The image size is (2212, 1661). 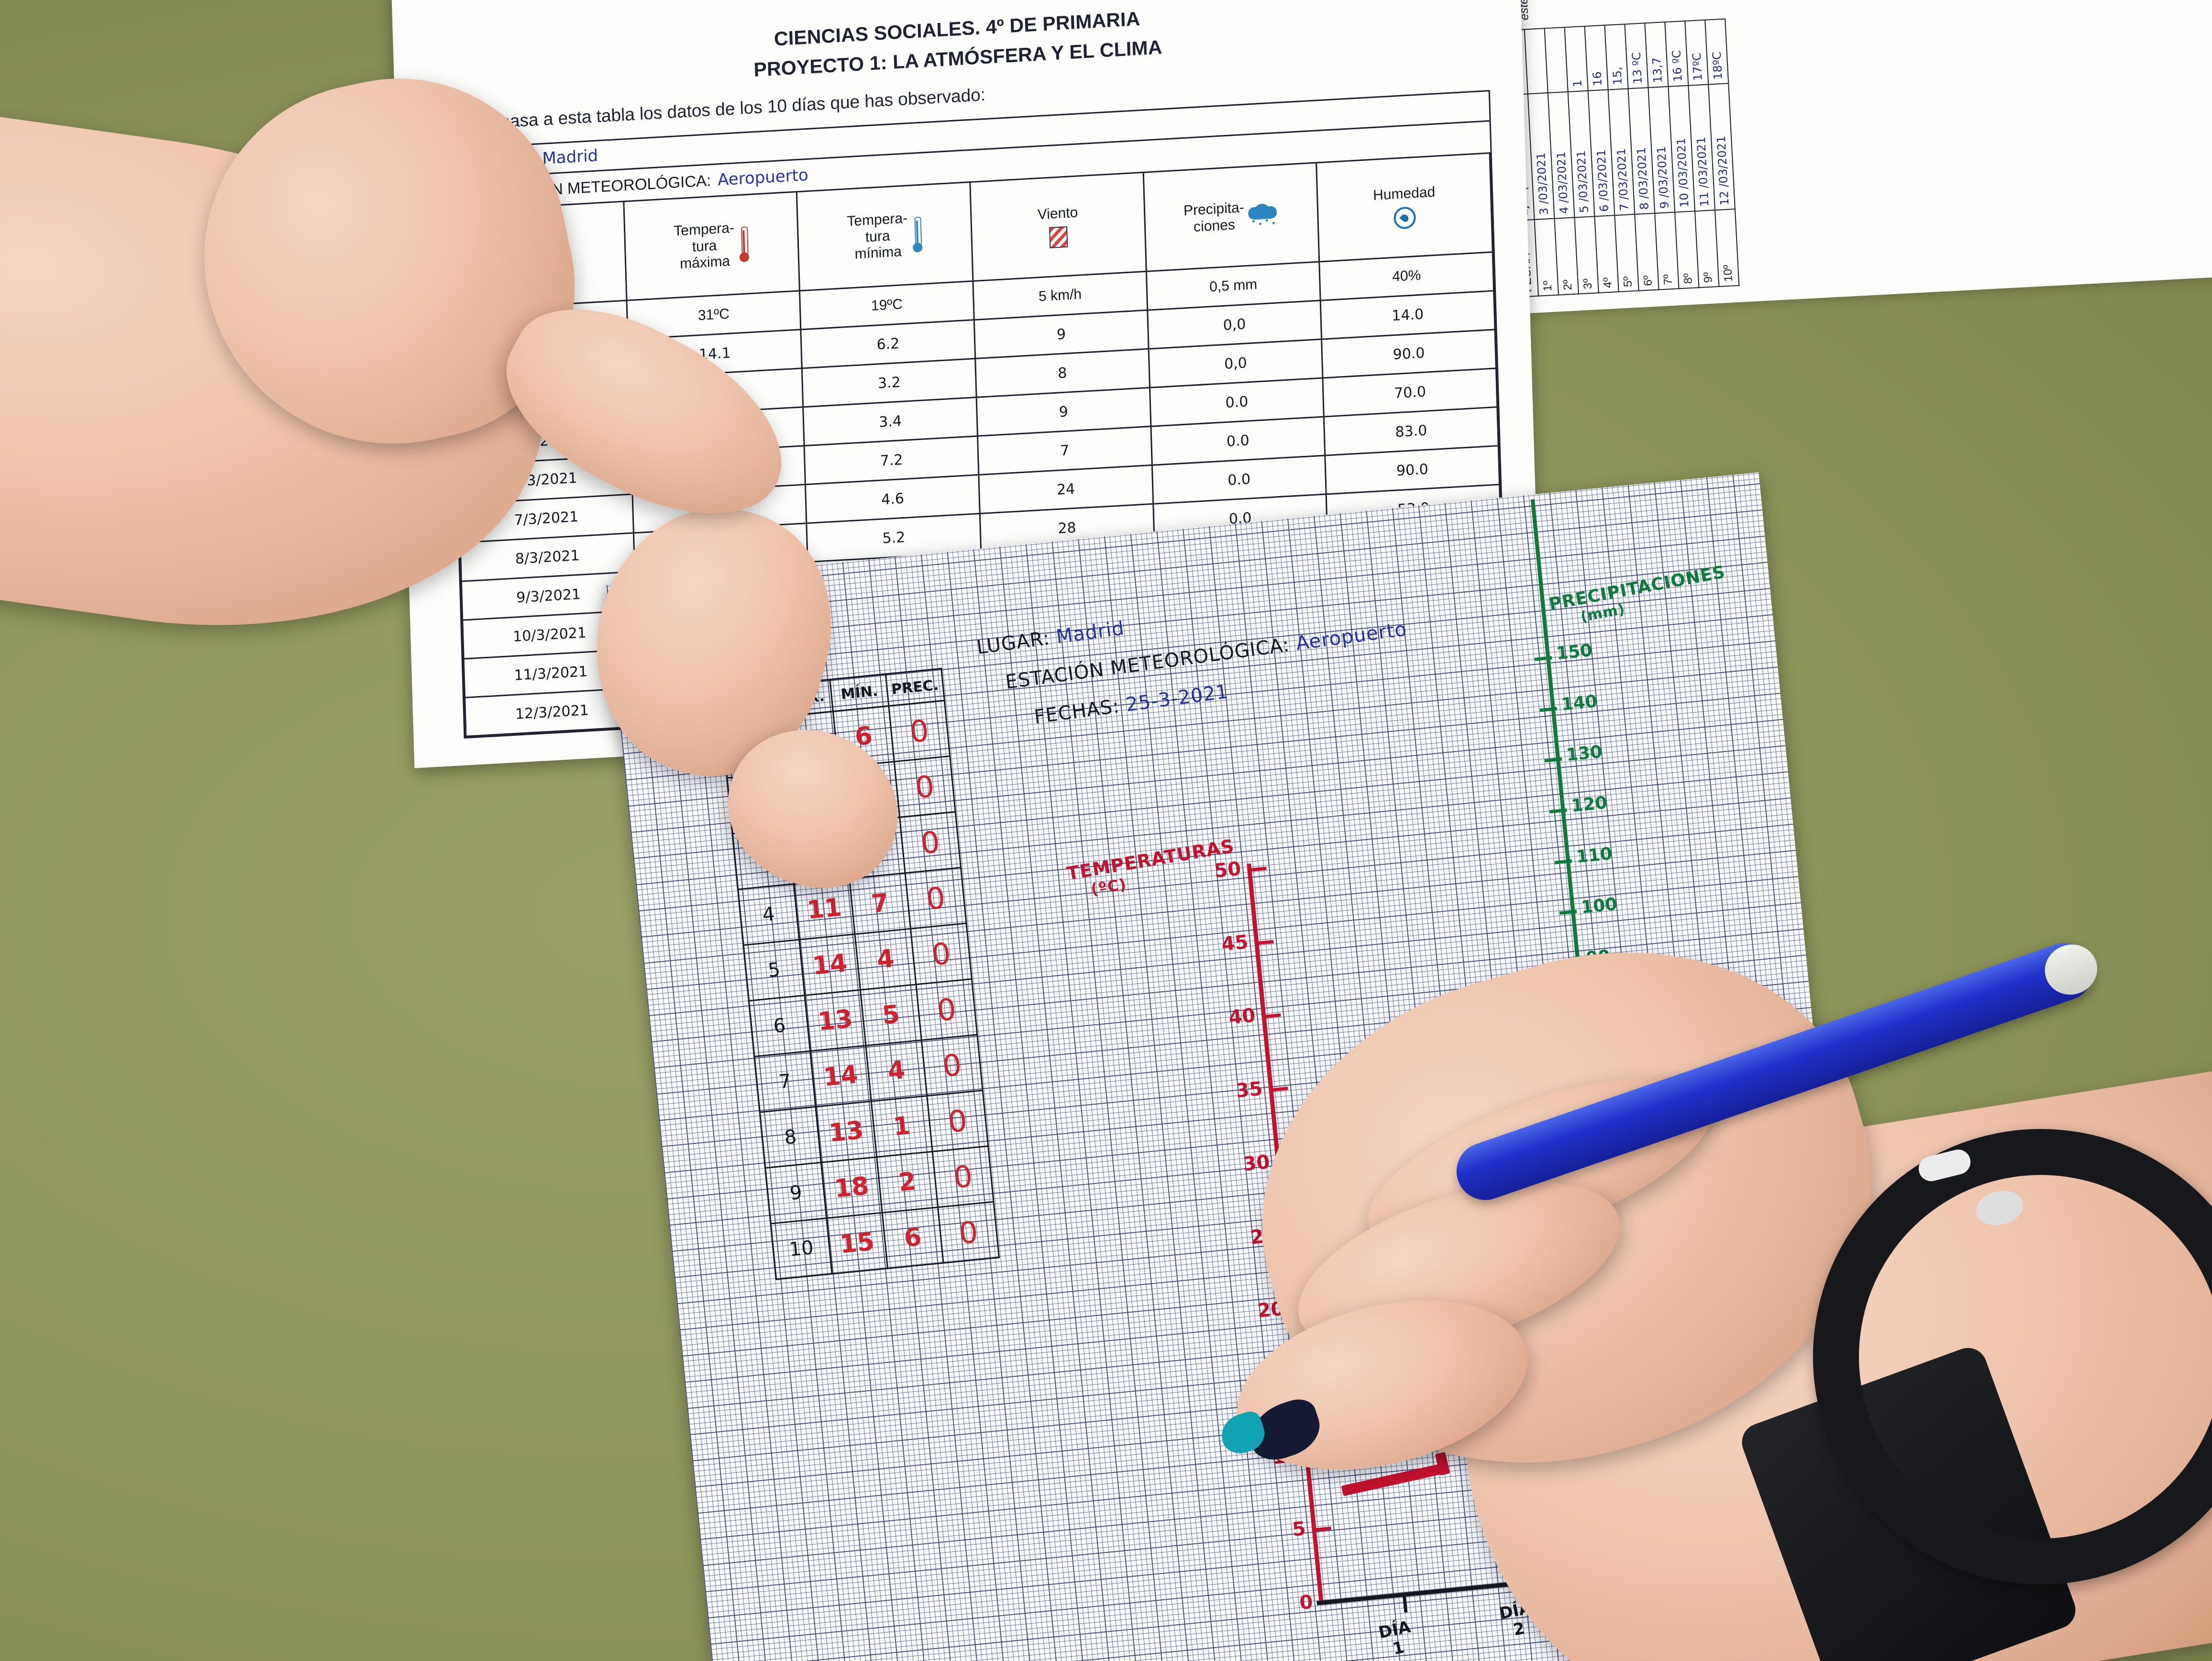 I want to click on graph-cell-min: 5, so click(x=891, y=1015).